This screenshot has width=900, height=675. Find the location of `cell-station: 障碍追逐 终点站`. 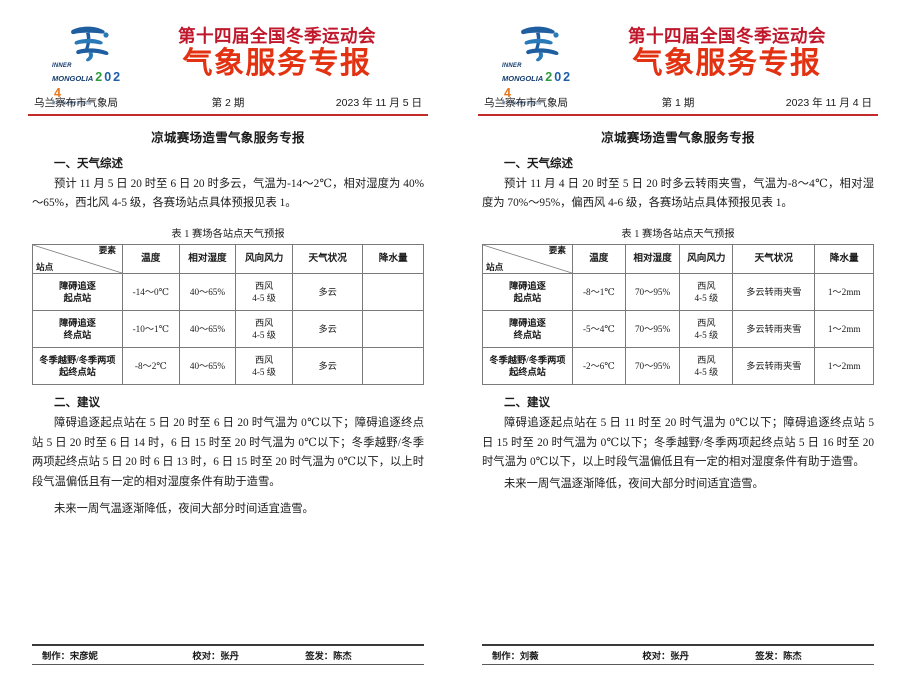

cell-station: 障碍追逐 终点站 is located at coordinates (527, 329).